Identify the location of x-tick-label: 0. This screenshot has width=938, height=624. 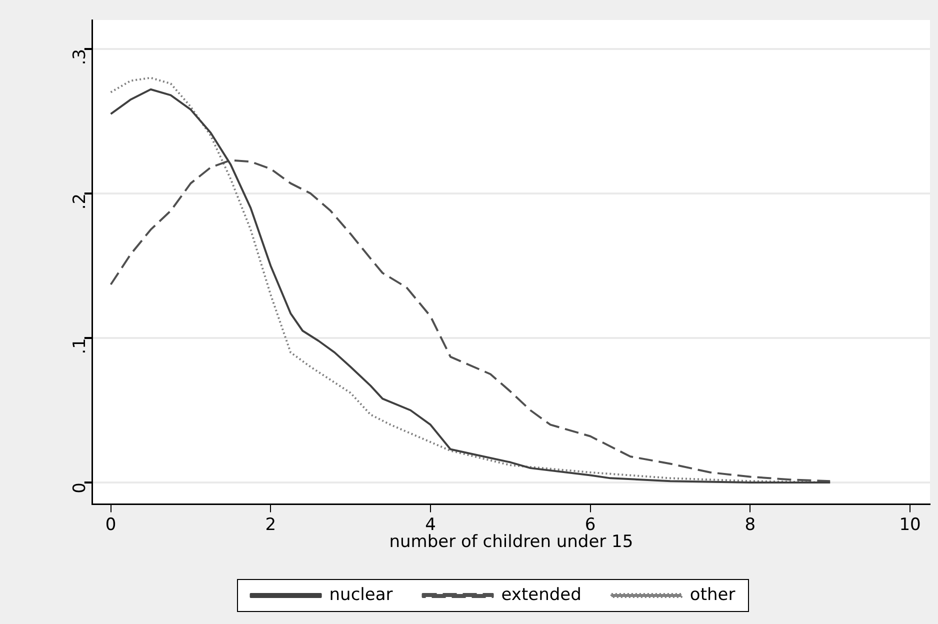
(110, 524).